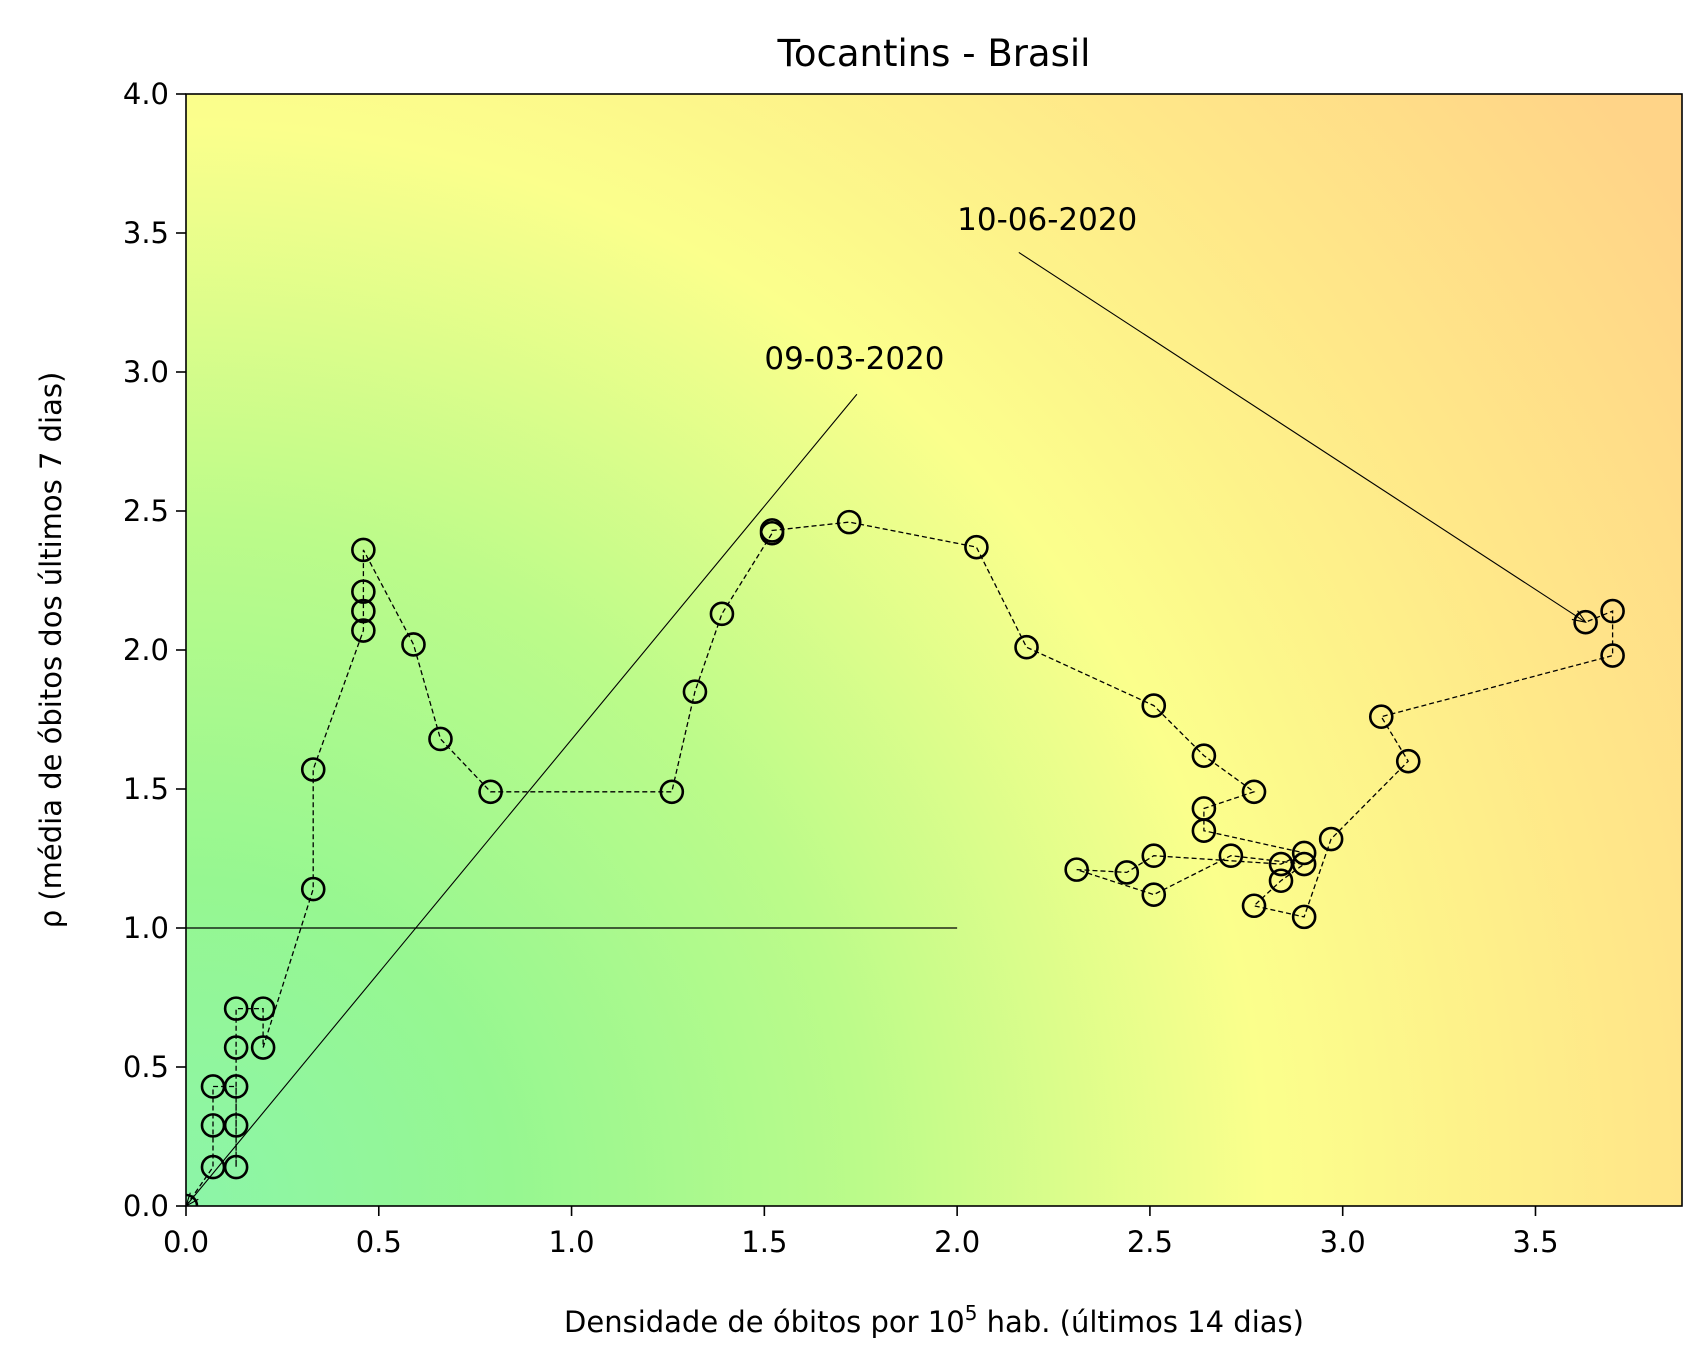 This screenshot has width=1703, height=1370. I want to click on x-tick-label: 0.0, so click(186, 1242).